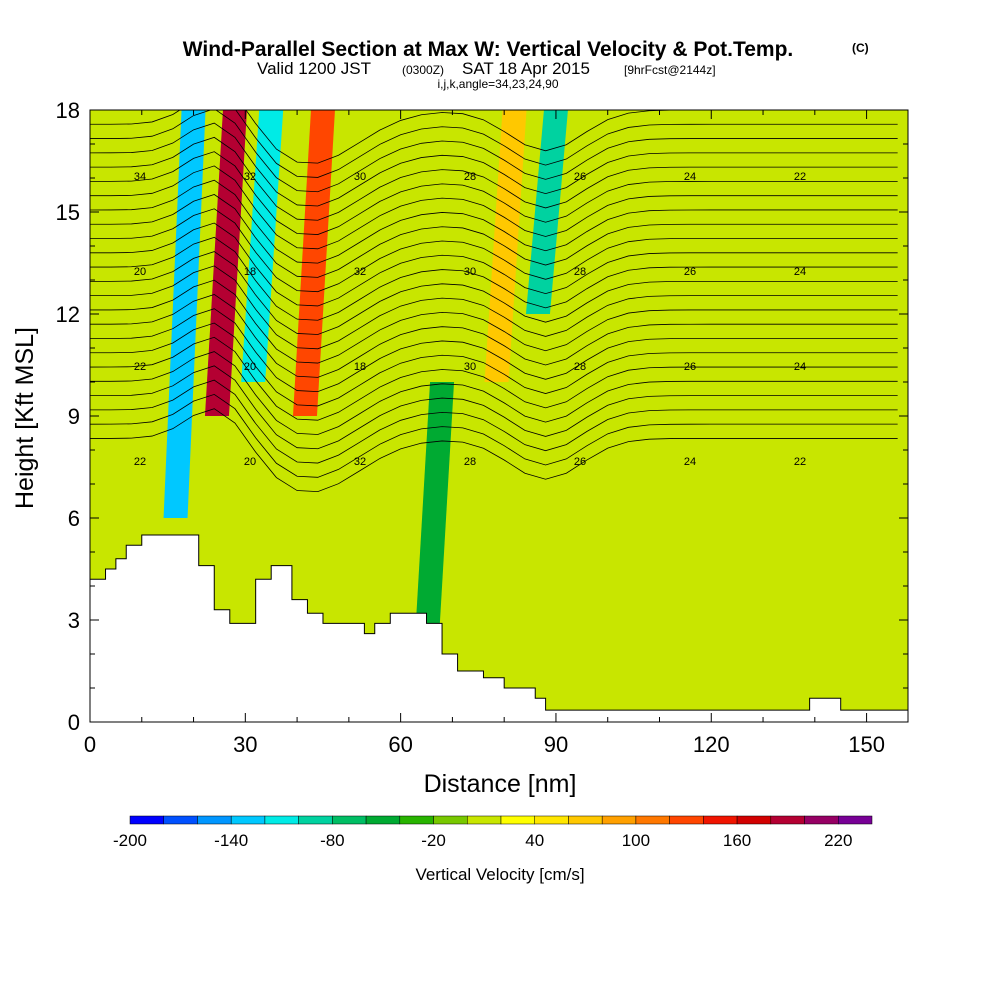 The height and width of the screenshot is (1000, 1000). I want to click on subtitle-date: SAT 18 Apr 2015, so click(526, 68).